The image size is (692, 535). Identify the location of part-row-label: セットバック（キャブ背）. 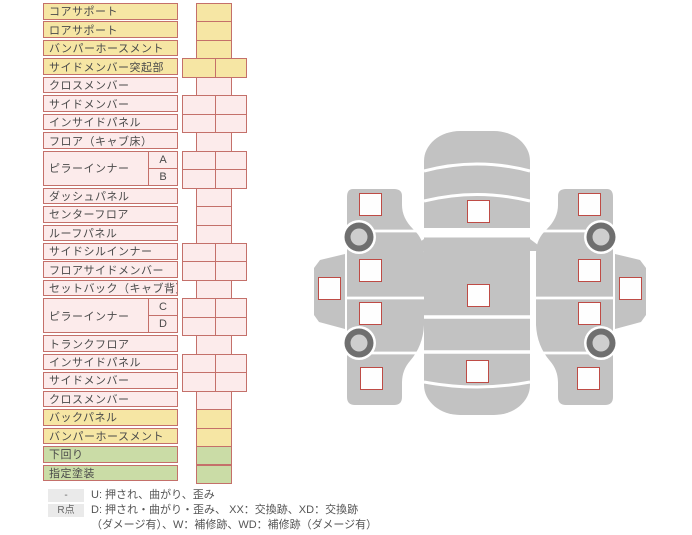
(110, 288).